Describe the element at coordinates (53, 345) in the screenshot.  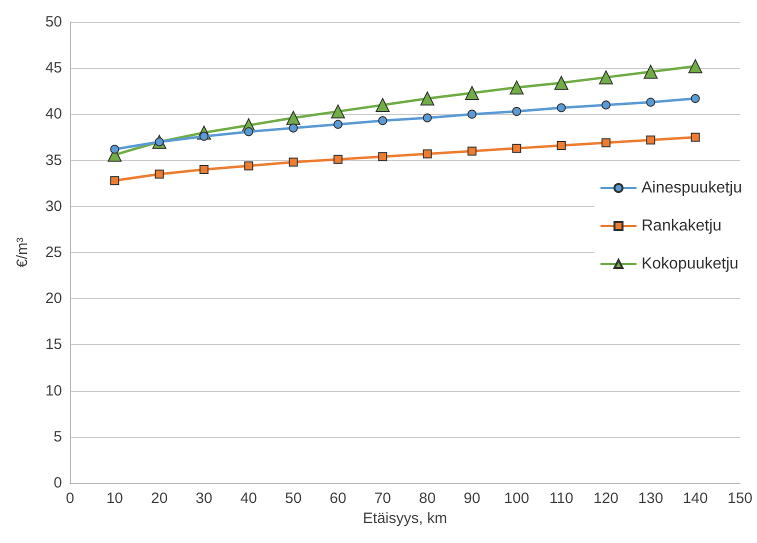
I see `y-tick-label: 15` at that location.